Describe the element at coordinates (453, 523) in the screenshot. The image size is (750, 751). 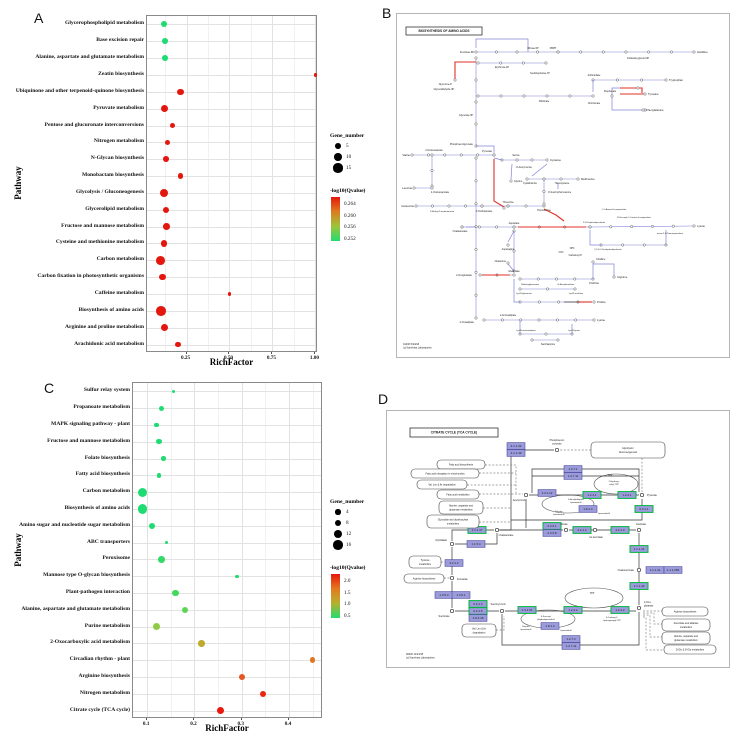
I see `linked-pathway-label: metabolism` at that location.